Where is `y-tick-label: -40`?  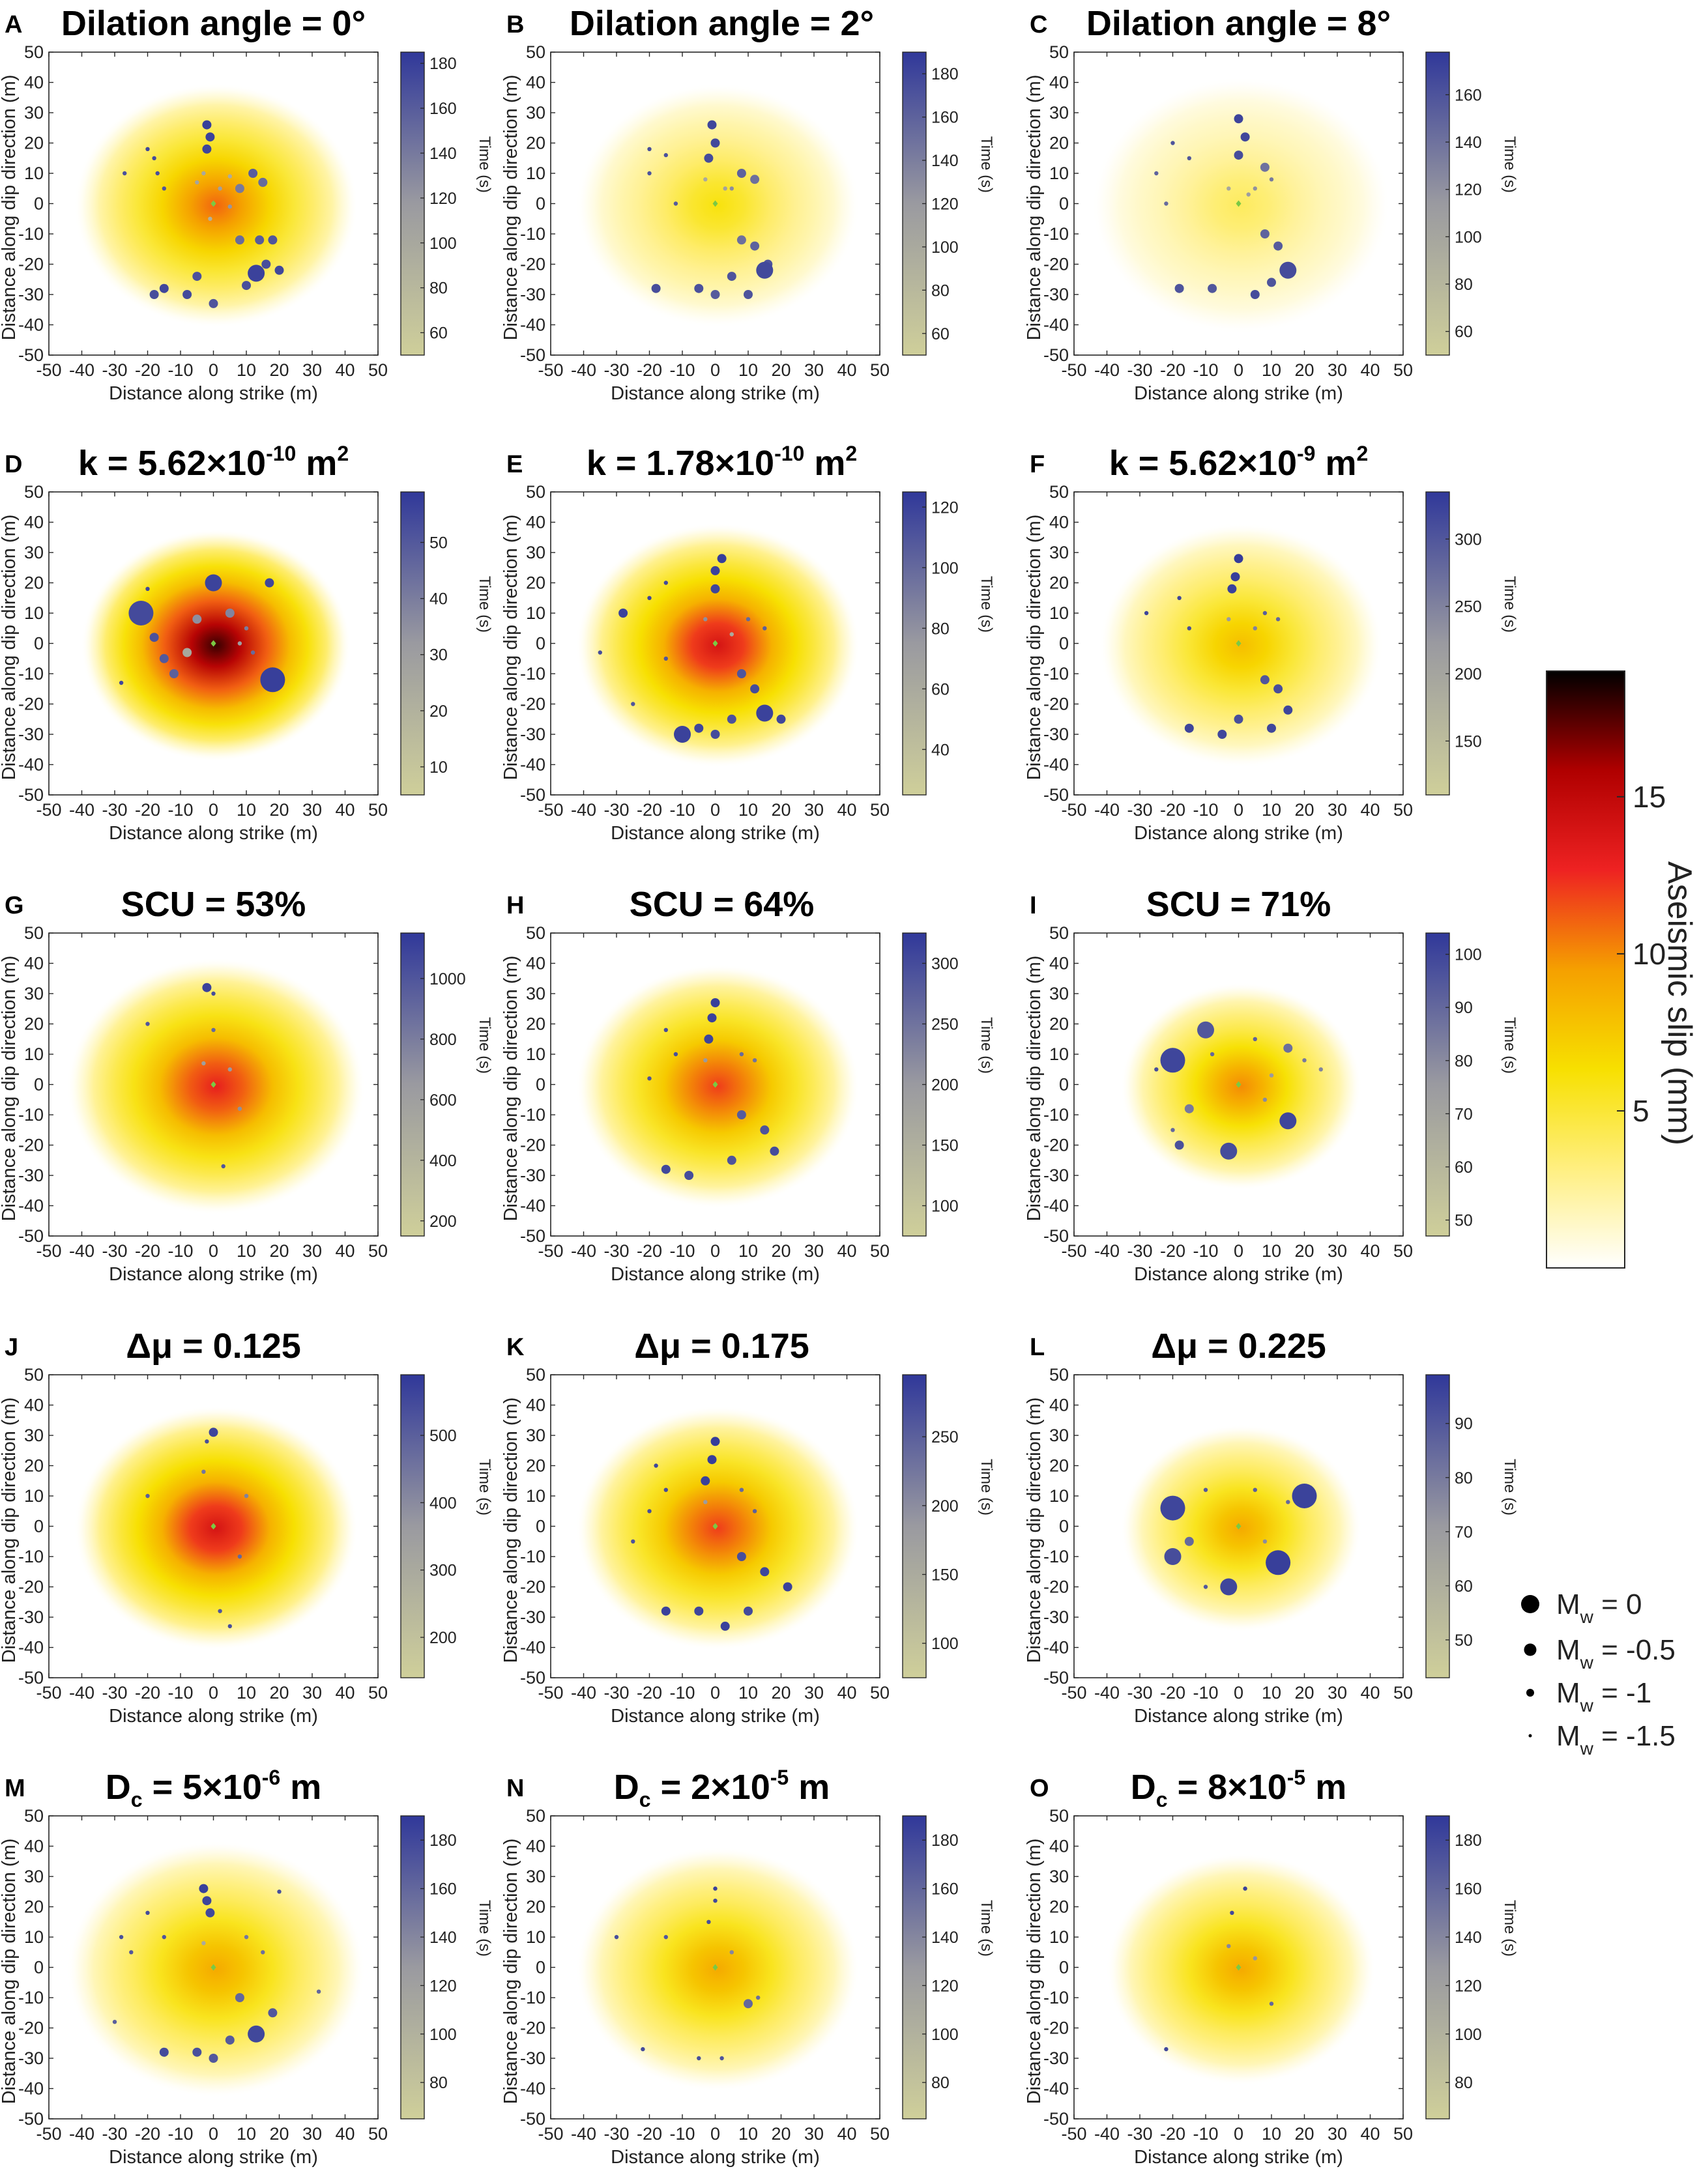
y-tick-label: -40 is located at coordinates (532, 1648).